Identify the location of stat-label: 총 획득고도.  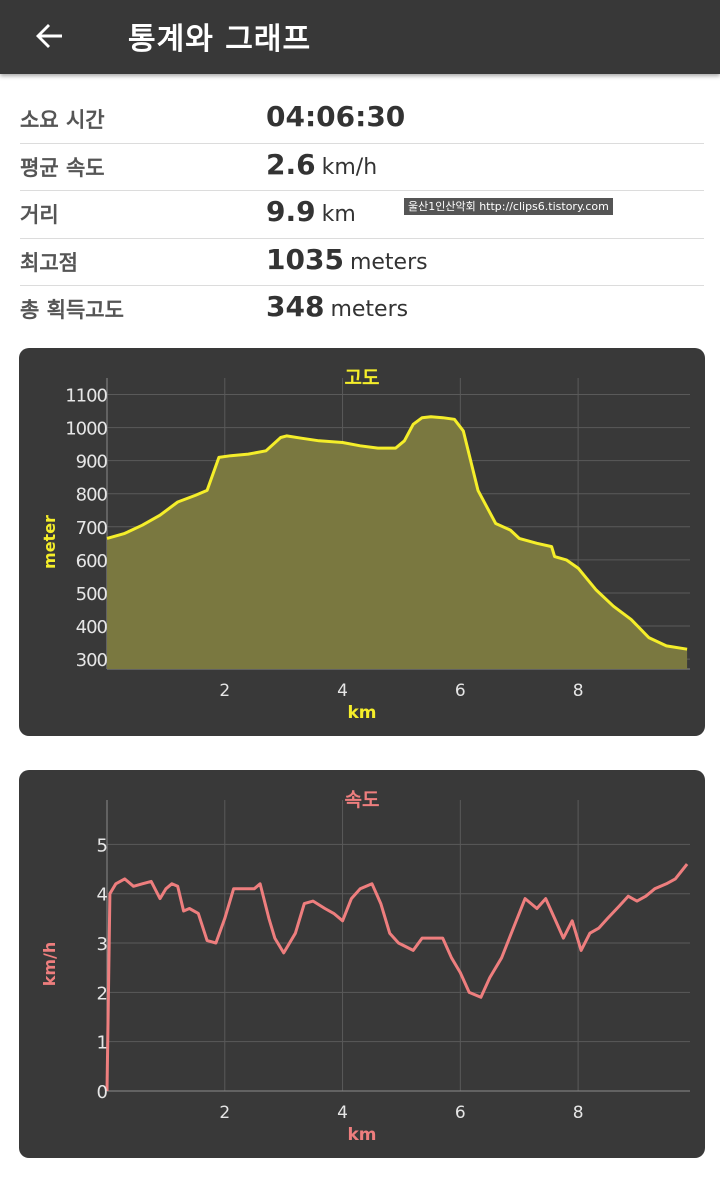
(72, 310).